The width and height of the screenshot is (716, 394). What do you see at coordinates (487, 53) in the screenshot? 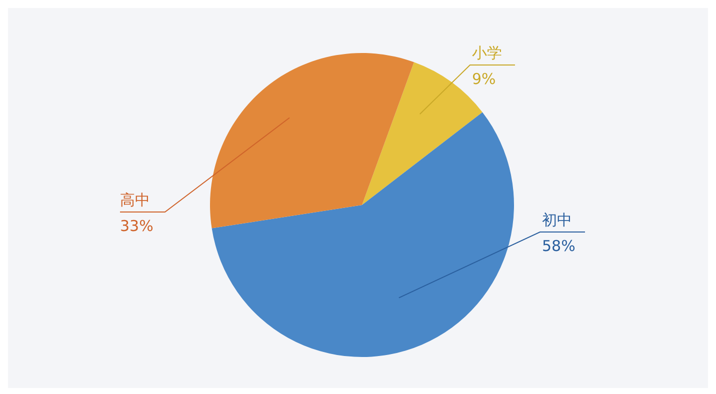
I see `slice-label: 小学` at bounding box center [487, 53].